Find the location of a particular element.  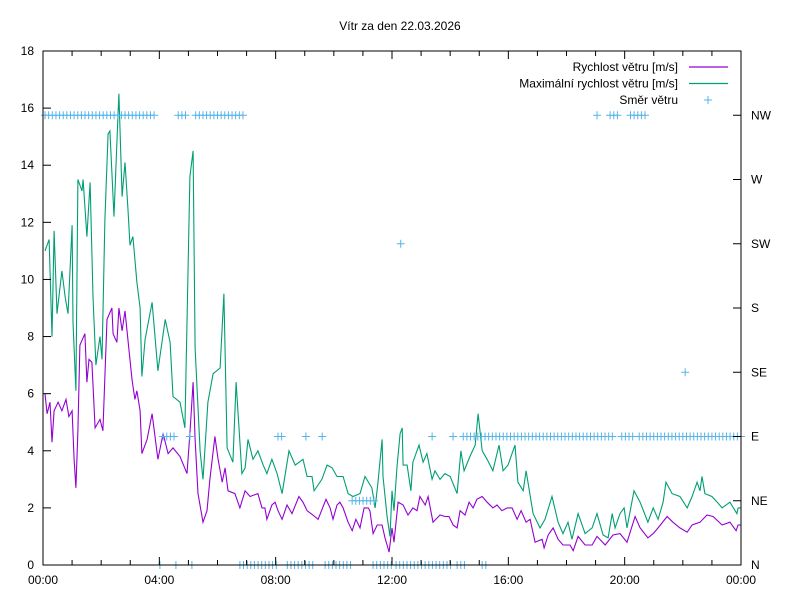

y2-tick-label: W is located at coordinates (757, 180).